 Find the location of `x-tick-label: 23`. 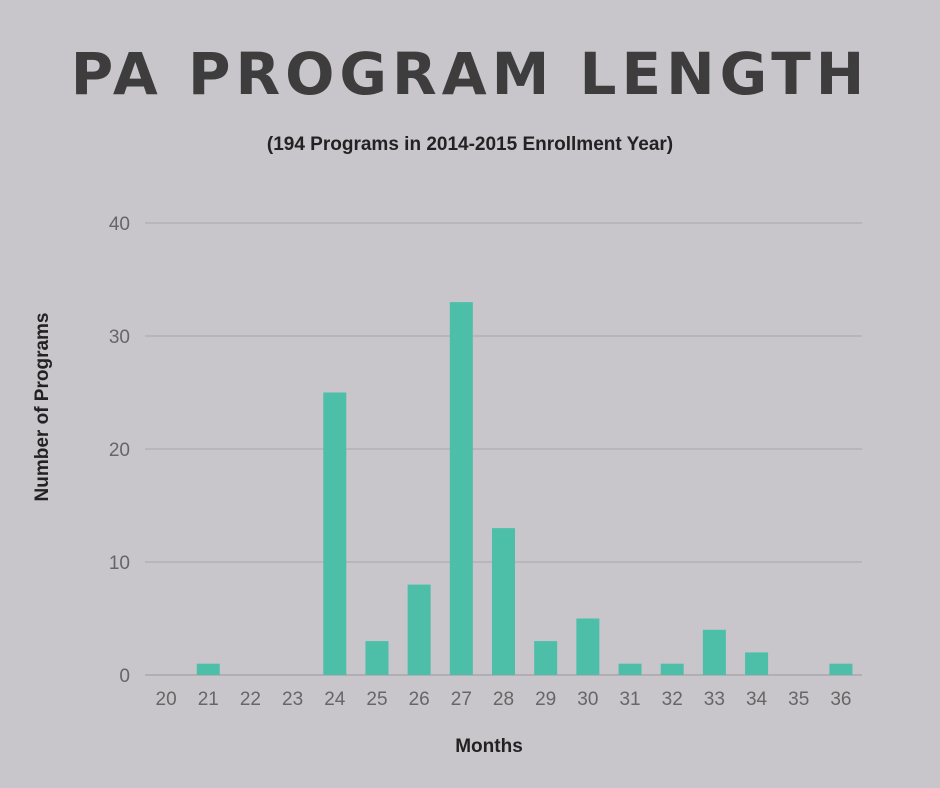

x-tick-label: 23 is located at coordinates (292, 699).